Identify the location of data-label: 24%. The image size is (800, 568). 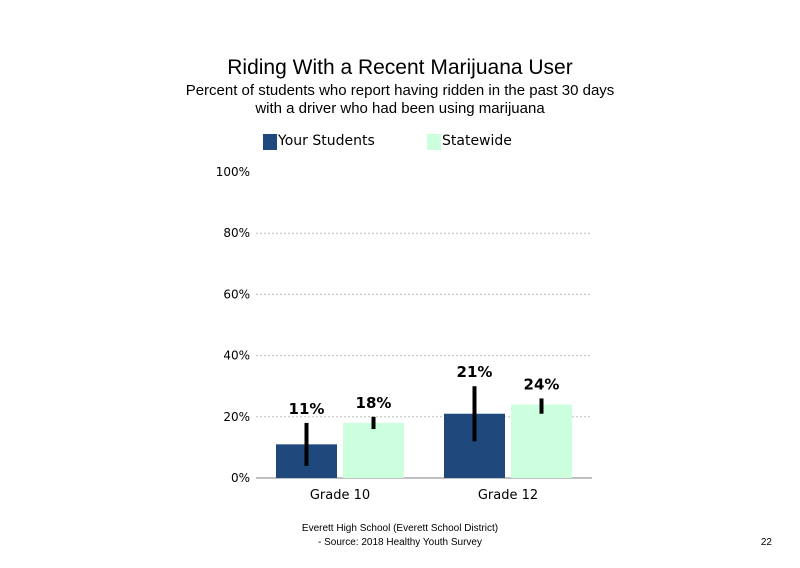
(542, 384).